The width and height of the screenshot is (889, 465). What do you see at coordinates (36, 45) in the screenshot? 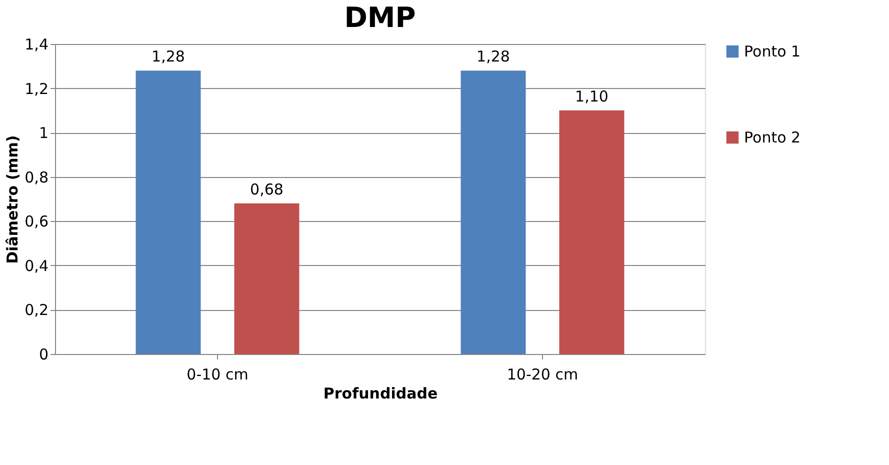
I see `y-tick-label: 1,4` at bounding box center [36, 45].